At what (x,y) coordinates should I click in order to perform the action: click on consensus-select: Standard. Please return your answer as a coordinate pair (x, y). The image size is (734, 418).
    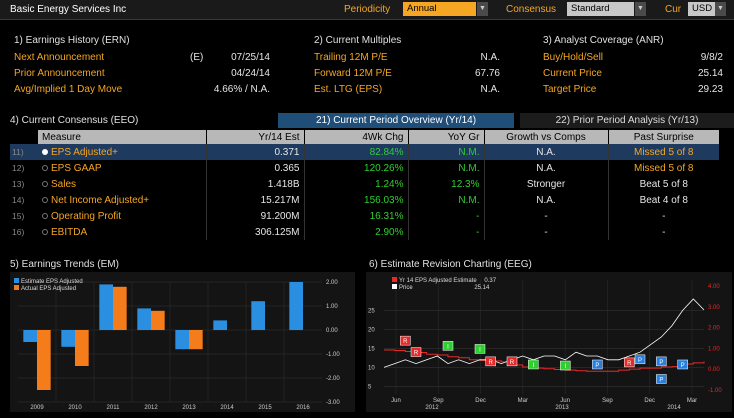
    Looking at the image, I should click on (600, 9).